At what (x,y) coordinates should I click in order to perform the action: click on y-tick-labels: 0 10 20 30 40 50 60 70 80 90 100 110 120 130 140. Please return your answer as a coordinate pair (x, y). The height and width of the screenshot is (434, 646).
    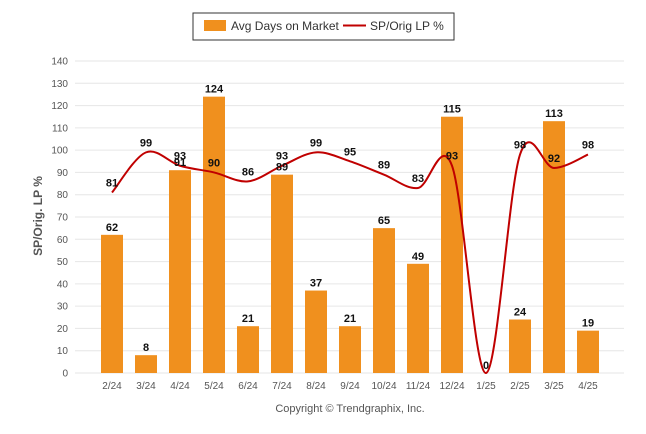
    Looking at the image, I should click on (59, 218).